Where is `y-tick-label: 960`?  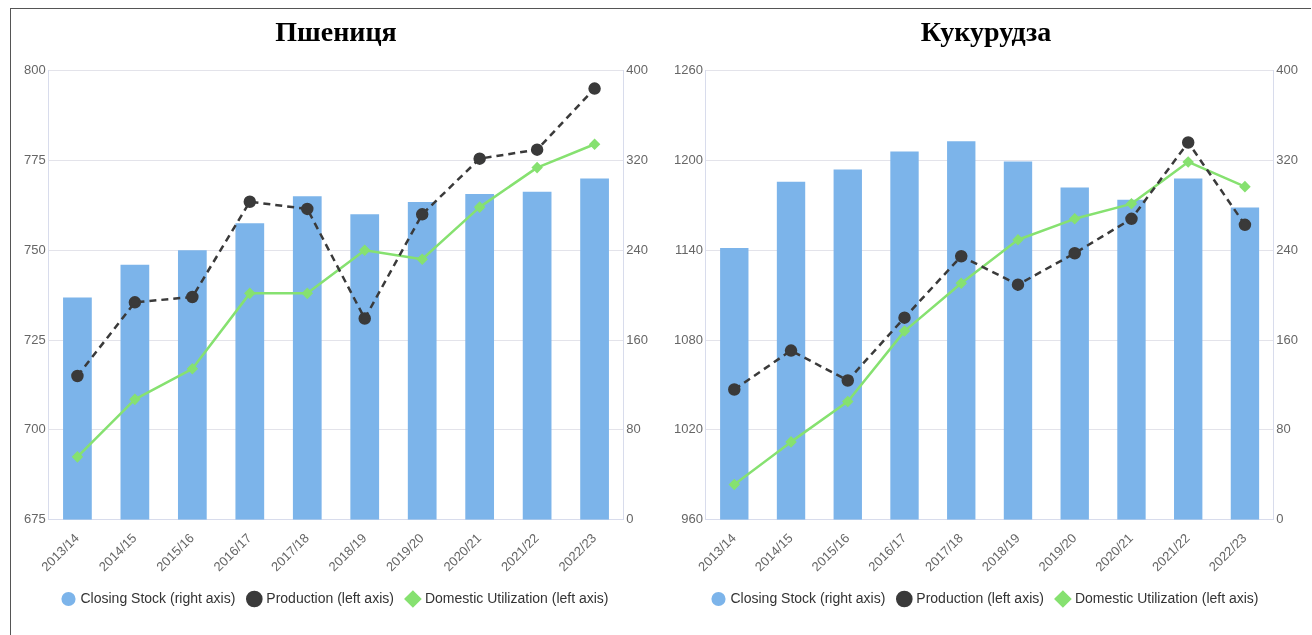
y-tick-label: 960 is located at coordinates (692, 519).